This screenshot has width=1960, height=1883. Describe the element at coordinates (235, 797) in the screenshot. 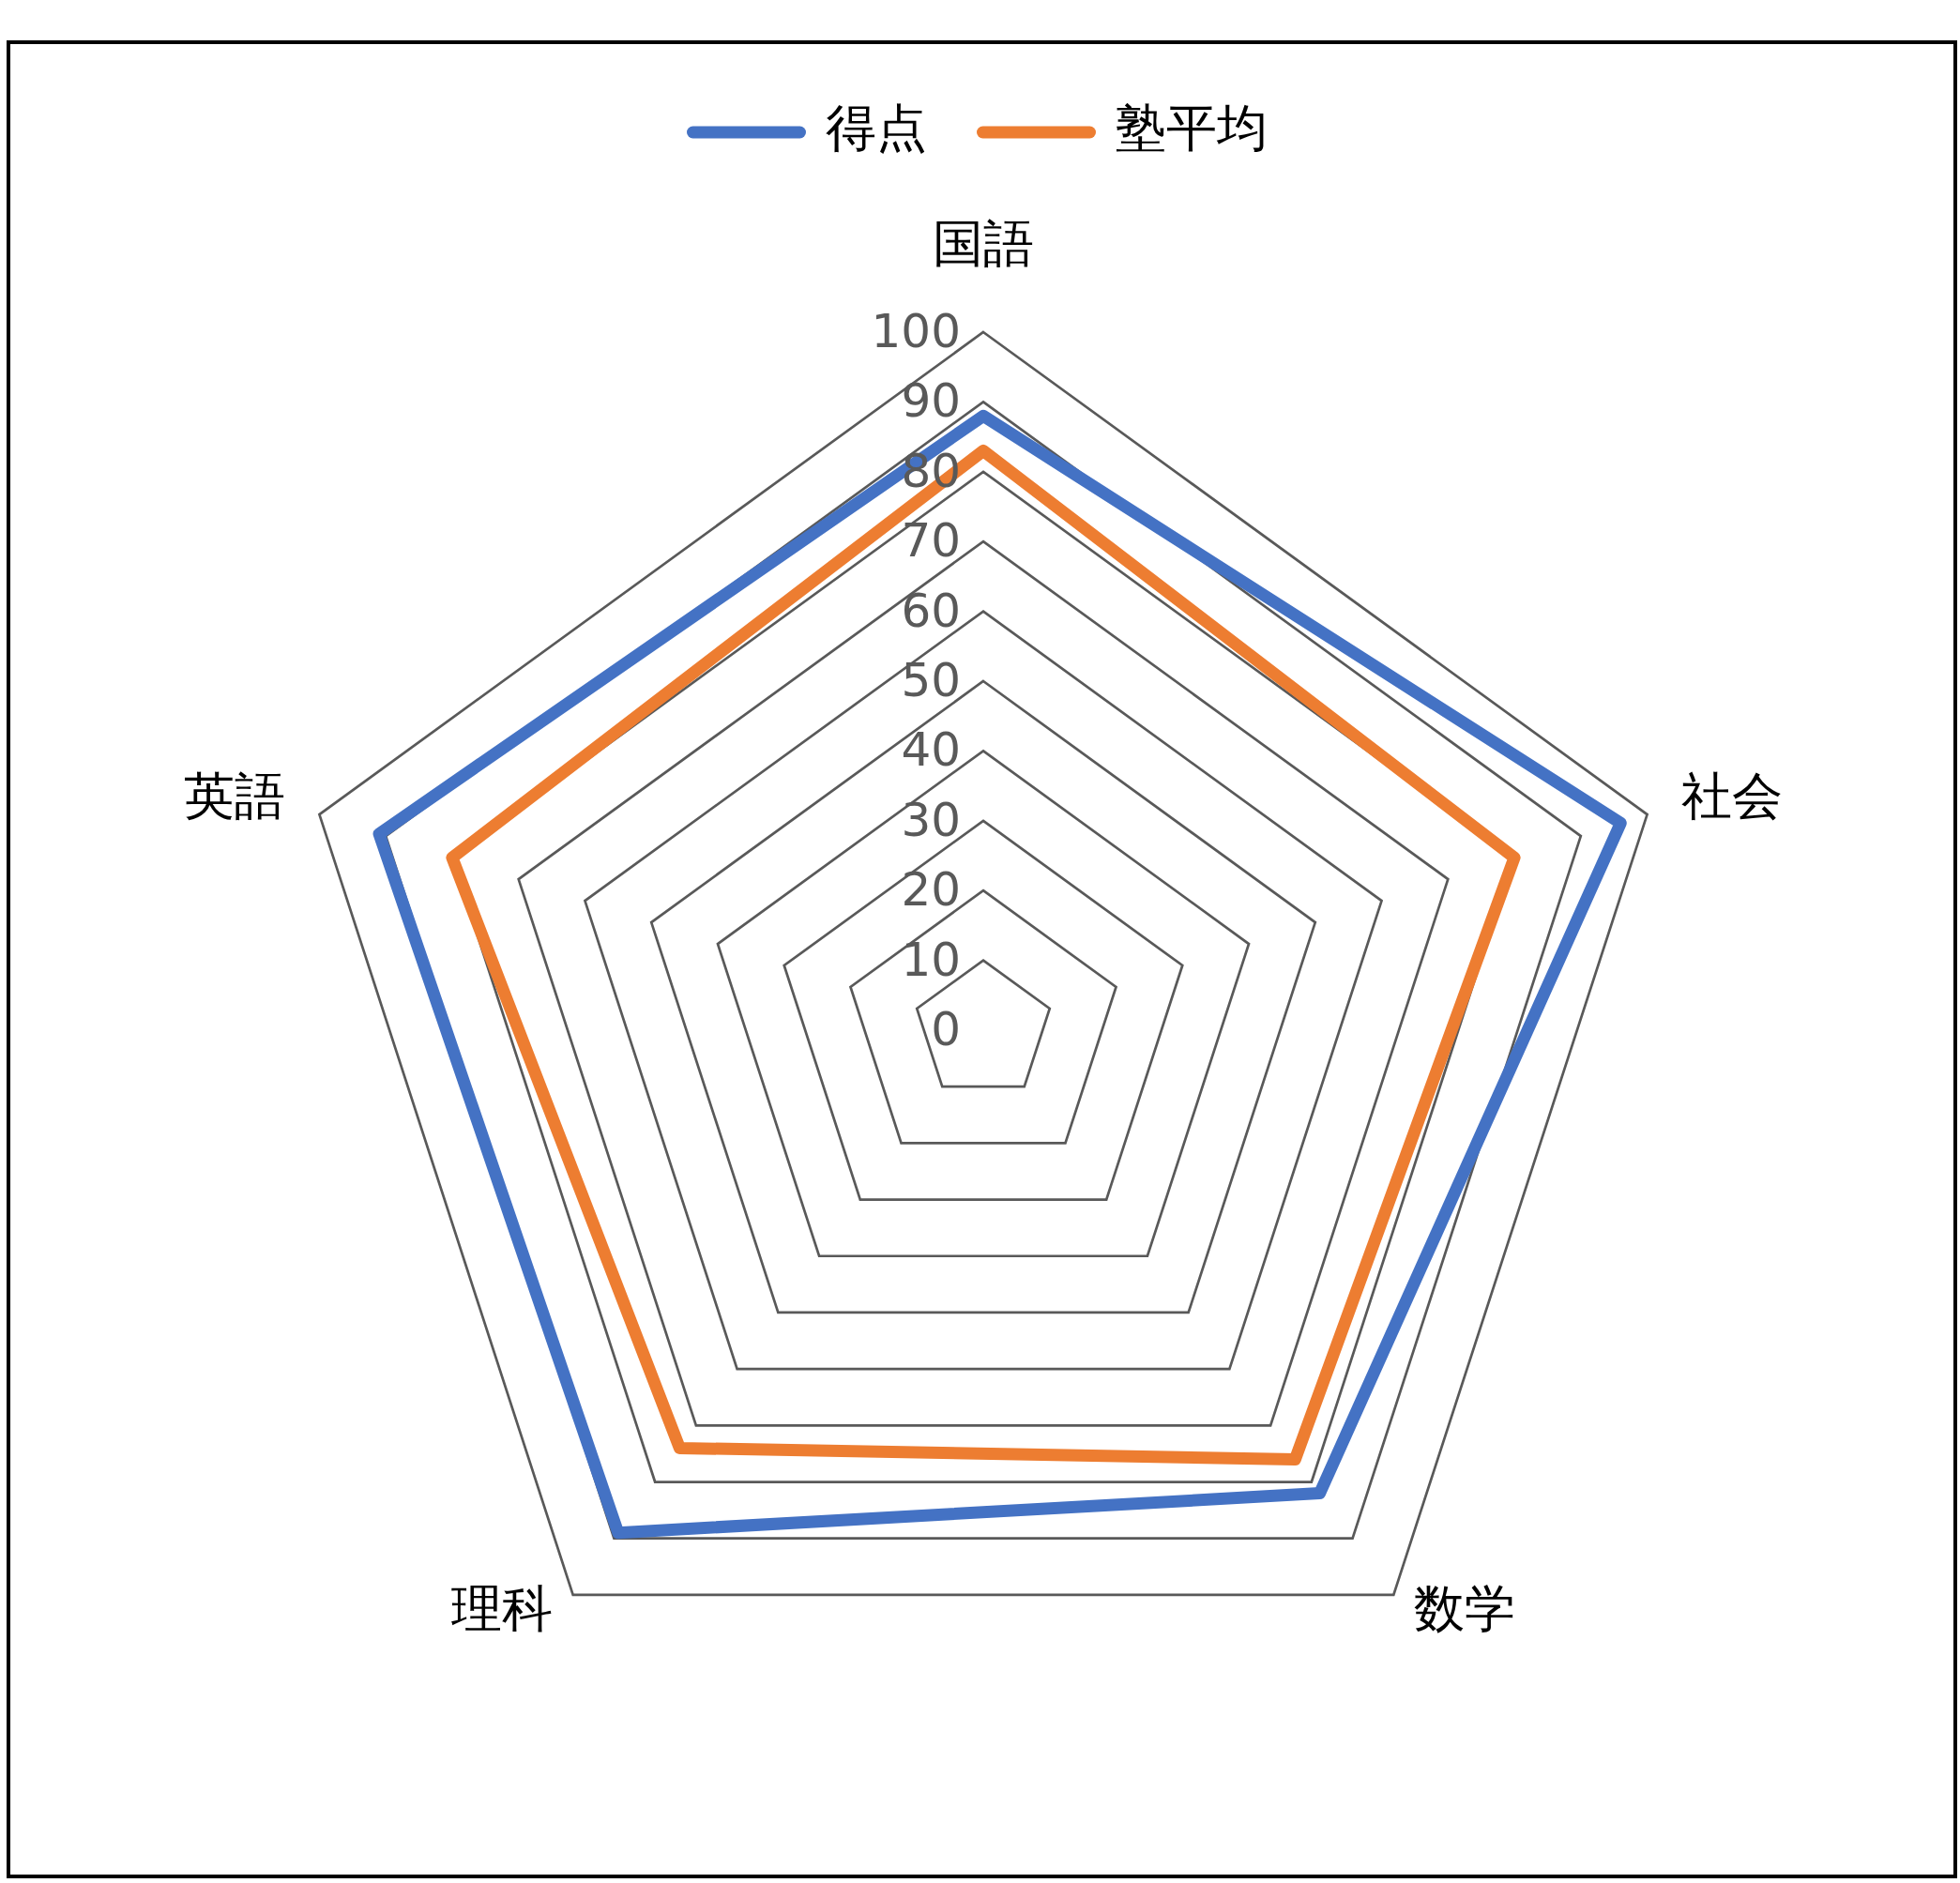

I see `spoke-label: 英語` at that location.